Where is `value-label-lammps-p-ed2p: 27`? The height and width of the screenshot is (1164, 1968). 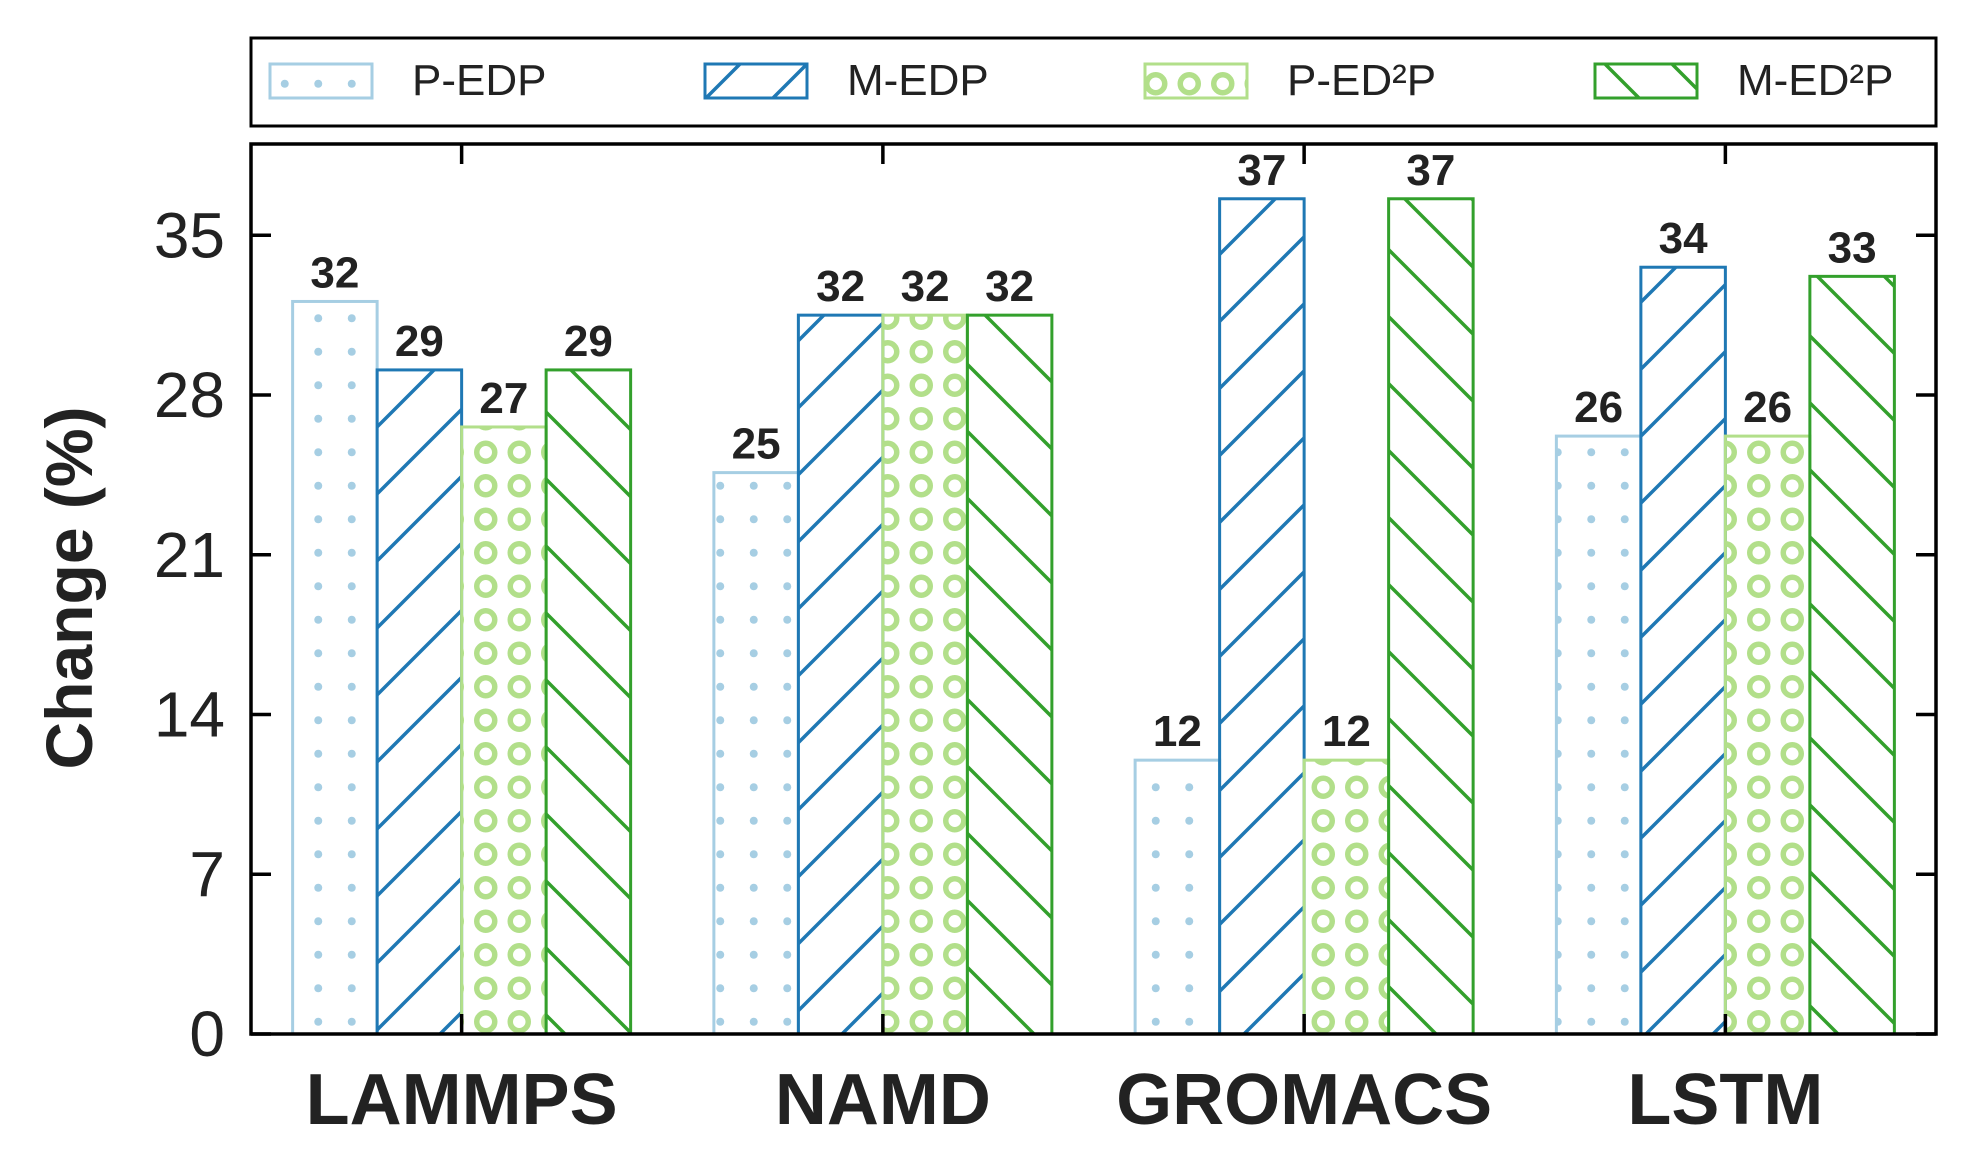 value-label-lammps-p-ed2p: 27 is located at coordinates (503, 398).